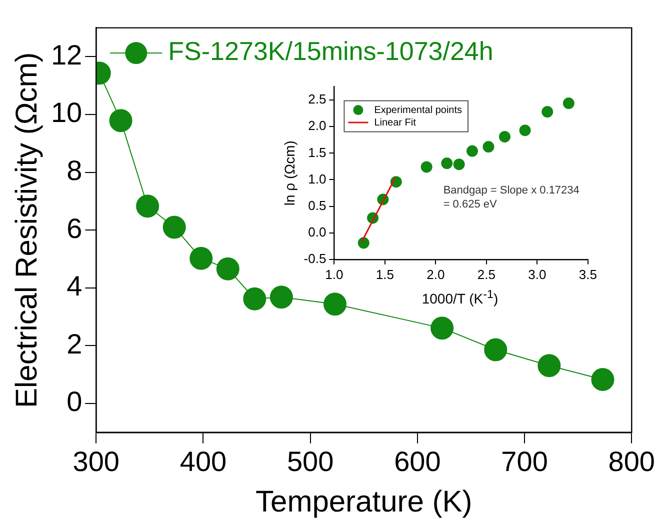  I want to click on x-axis-title: Temperature (K), so click(364, 501).